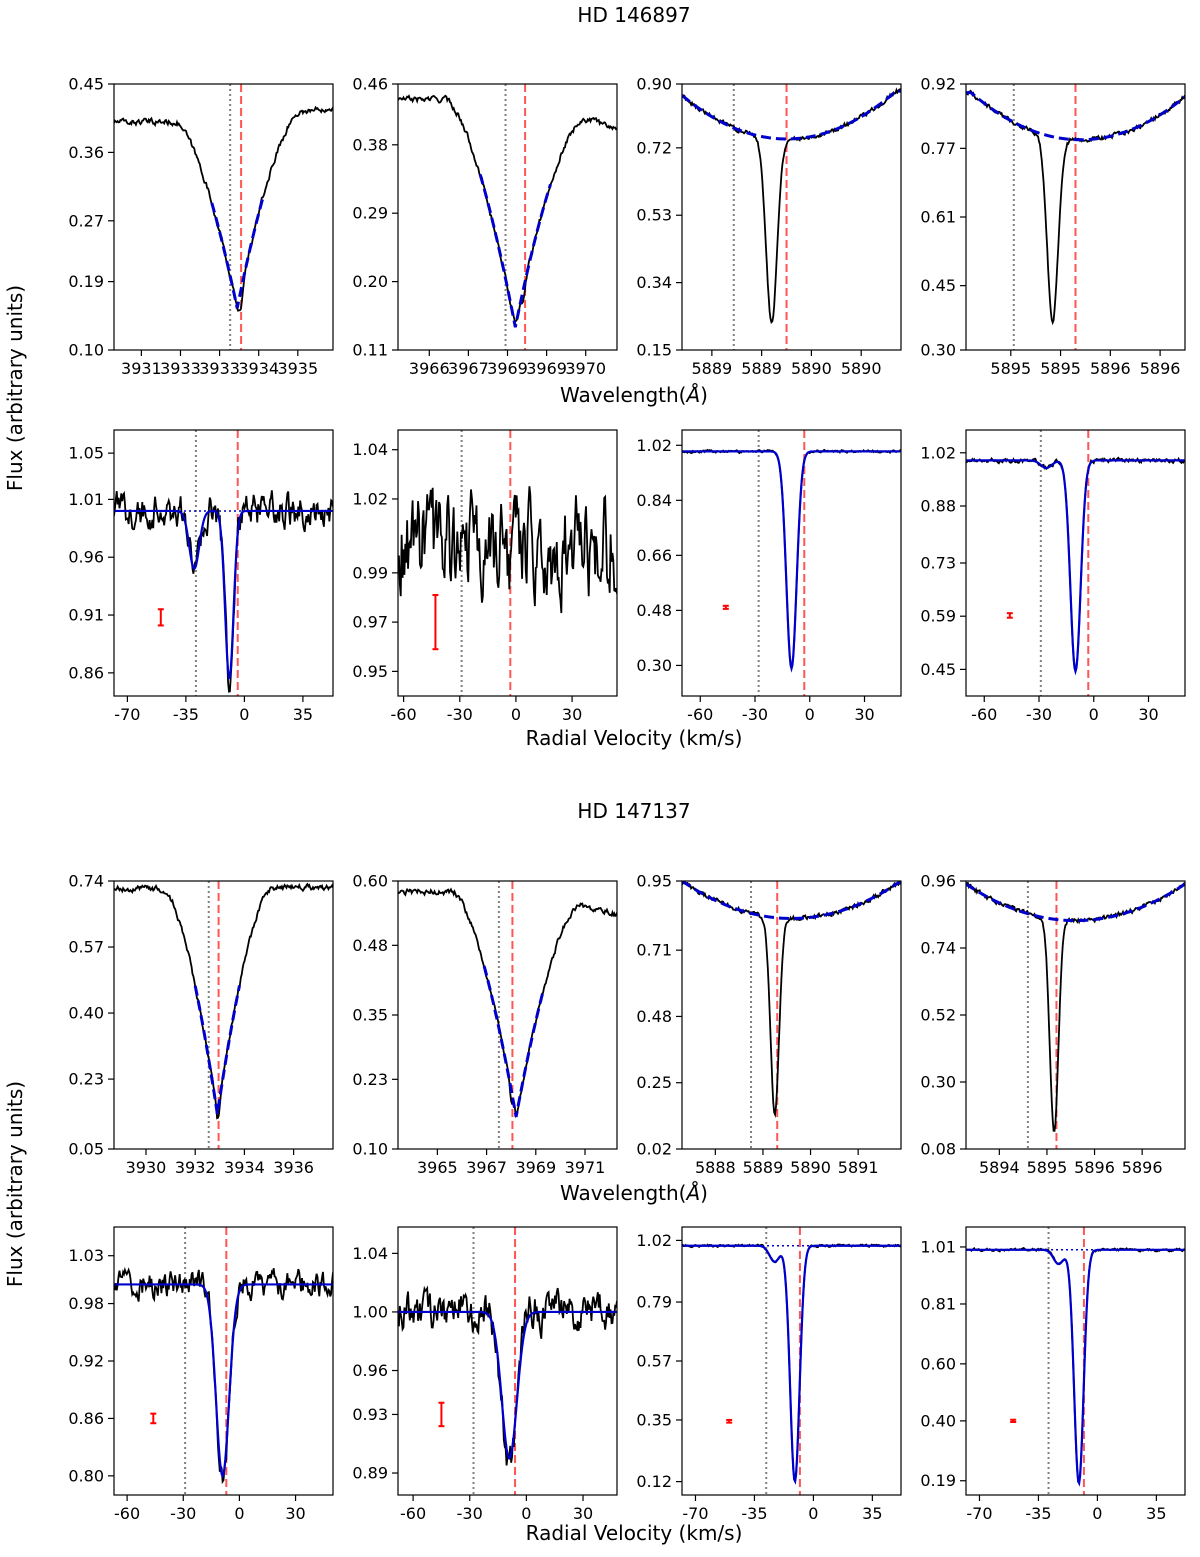 This screenshot has height=1557, width=1200. I want to click on y-tick-label: 0.73, so click(938, 563).